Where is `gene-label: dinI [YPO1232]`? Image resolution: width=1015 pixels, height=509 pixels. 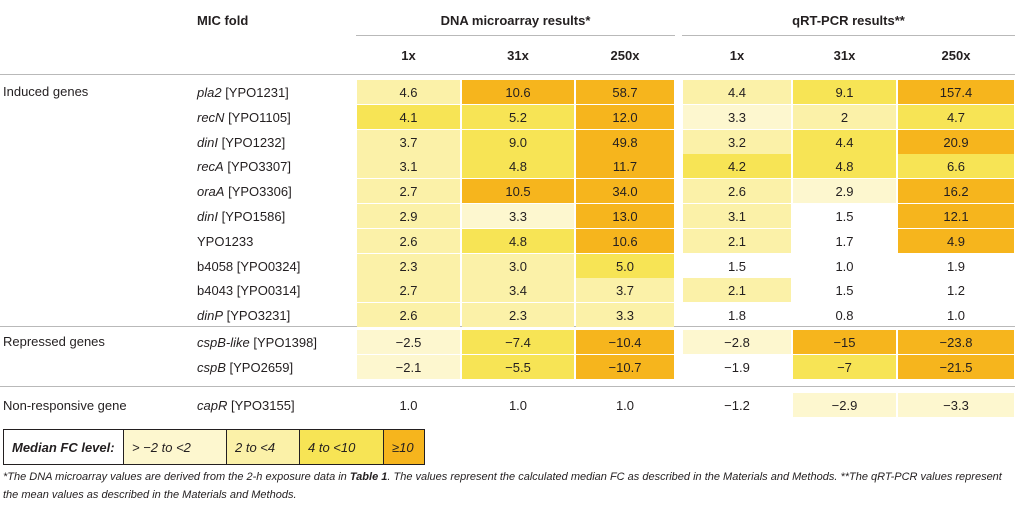
gene-label: dinI [YPO1232] is located at coordinates (241, 142).